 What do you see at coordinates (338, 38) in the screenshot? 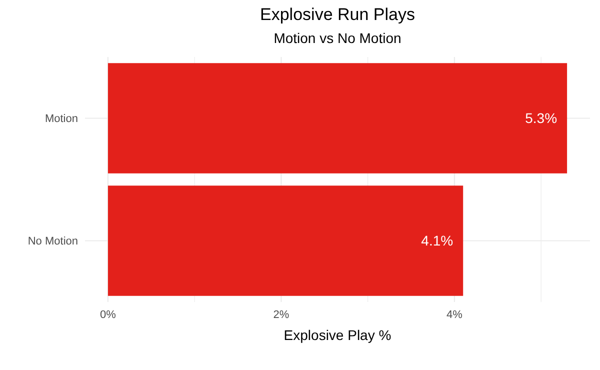
I see `chart-subtitle: Motion vs No Motion` at bounding box center [338, 38].